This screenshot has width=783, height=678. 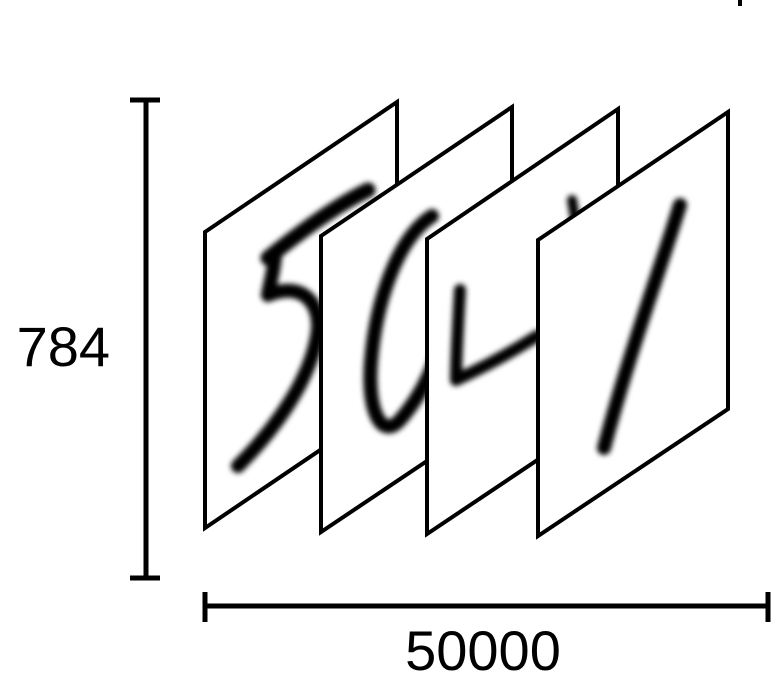 I want to click on height-label: 784, so click(x=63, y=346).